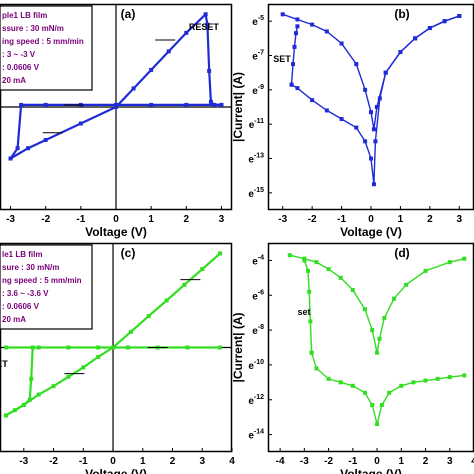 Image resolution: width=474 pixels, height=474 pixels. Describe the element at coordinates (22, 254) in the screenshot. I see `info-box-line: le1 LB film` at that location.